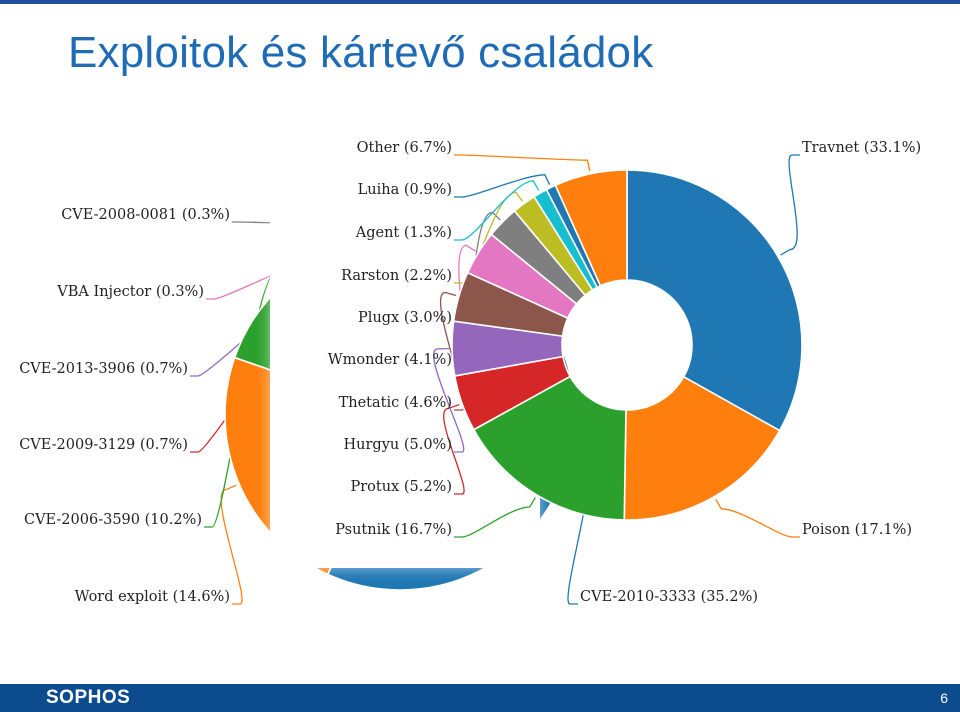 The image size is (960, 712). What do you see at coordinates (404, 148) in the screenshot?
I see `label-other: Other (6.7%)` at bounding box center [404, 148].